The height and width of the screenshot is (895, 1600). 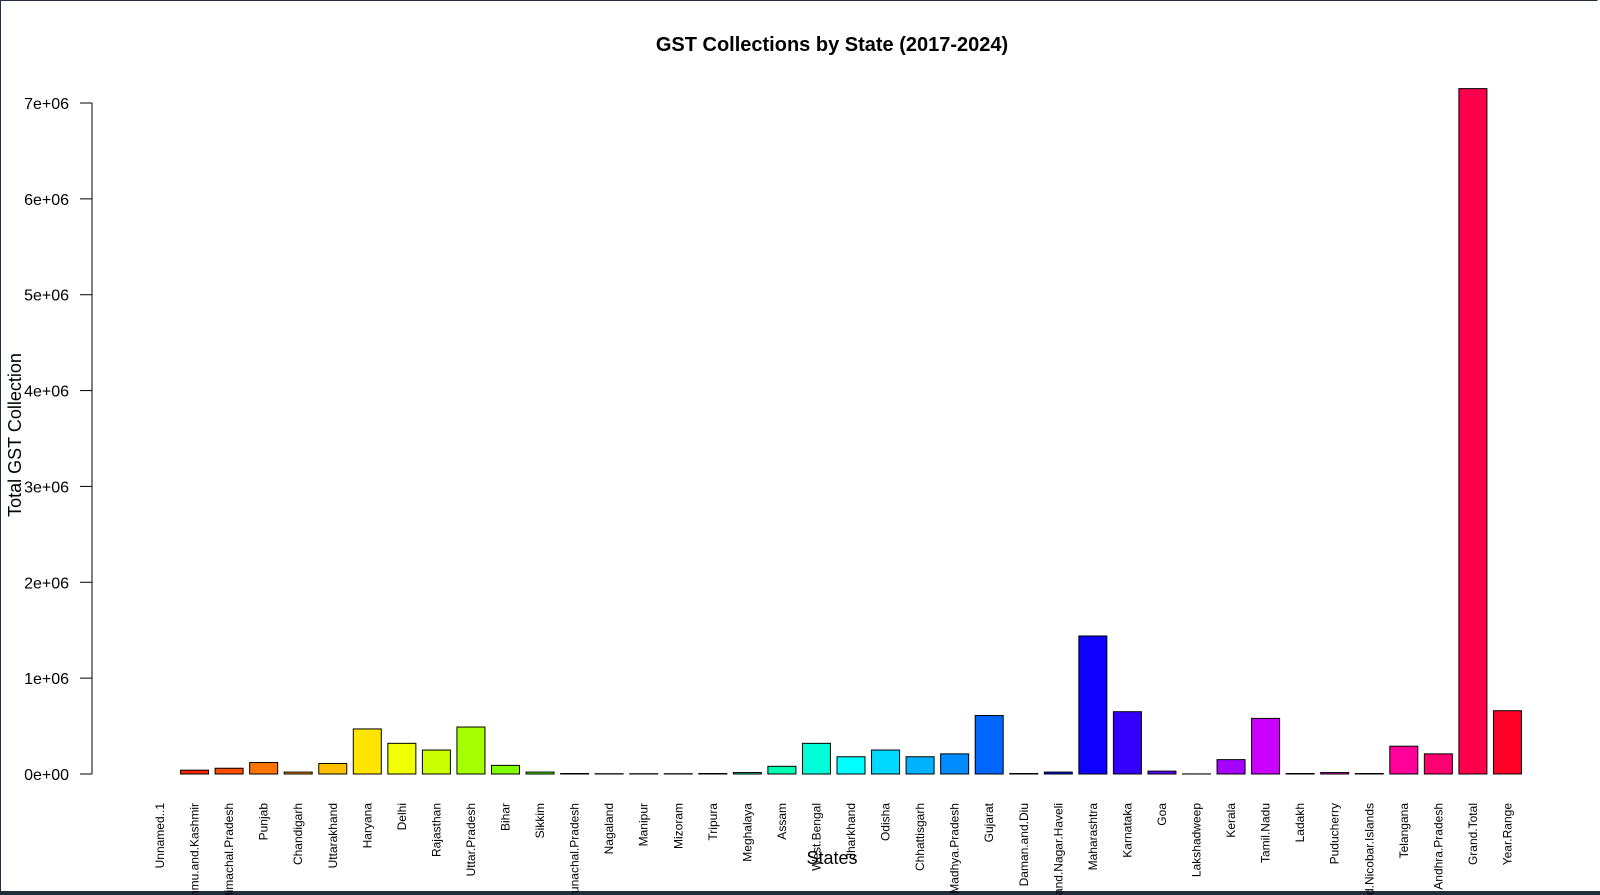 I want to click on bar-bihar, so click(x=505, y=769).